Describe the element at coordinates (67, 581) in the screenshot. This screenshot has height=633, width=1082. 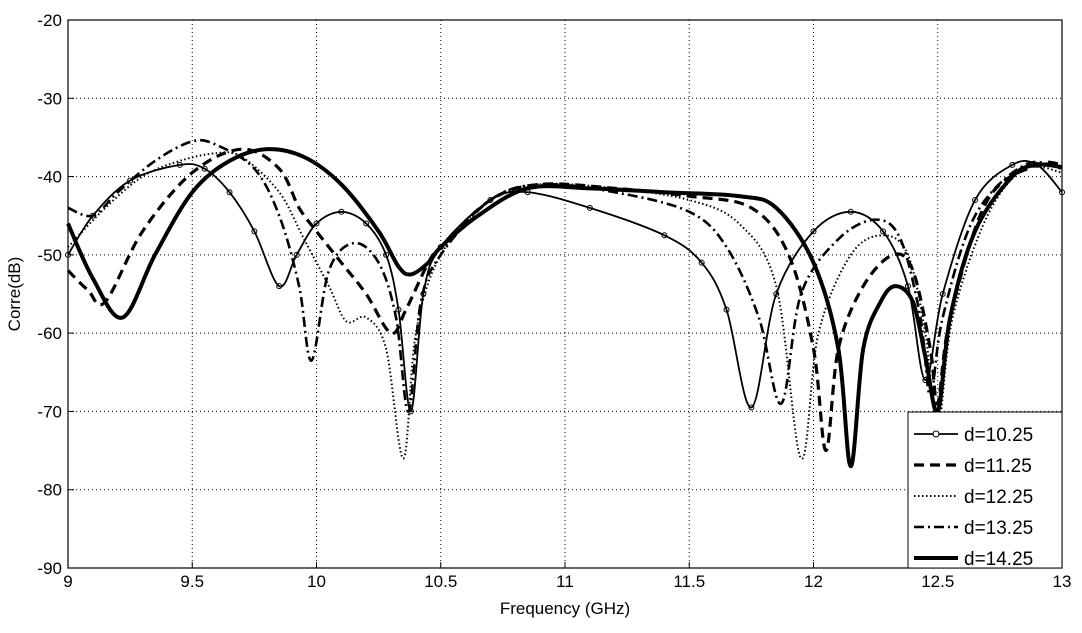
I see `x-tick-label: 9` at that location.